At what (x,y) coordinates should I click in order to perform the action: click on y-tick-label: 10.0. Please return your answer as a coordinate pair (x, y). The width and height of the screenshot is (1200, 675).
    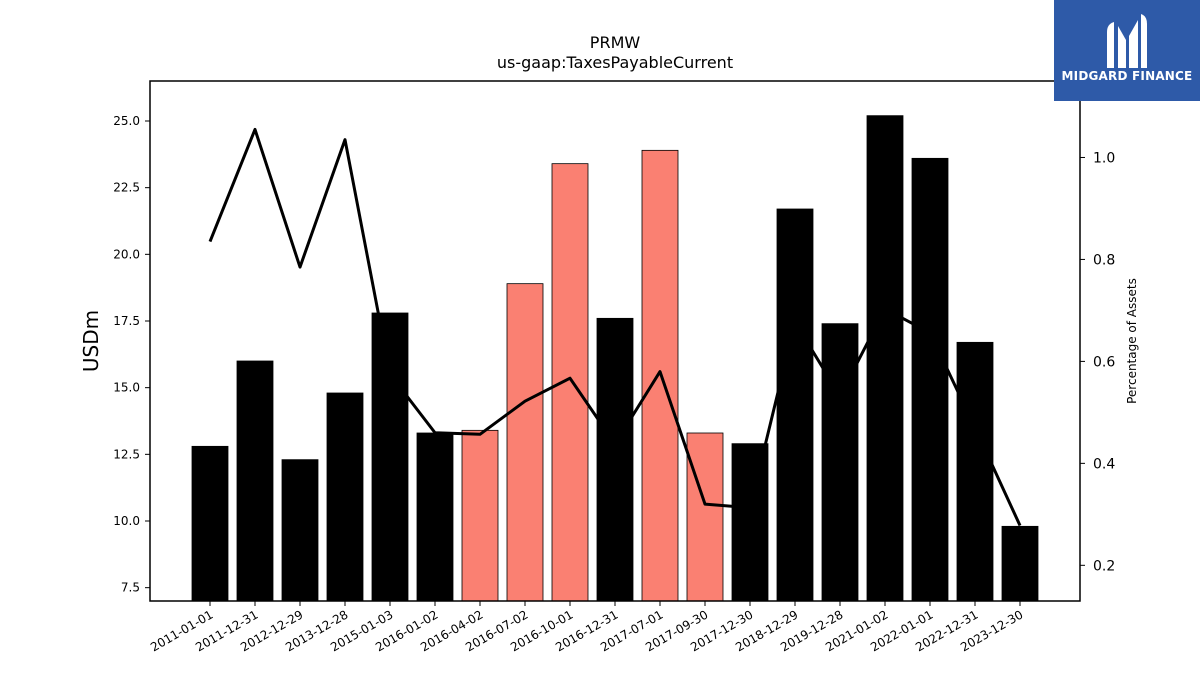
    Looking at the image, I should click on (126, 521).